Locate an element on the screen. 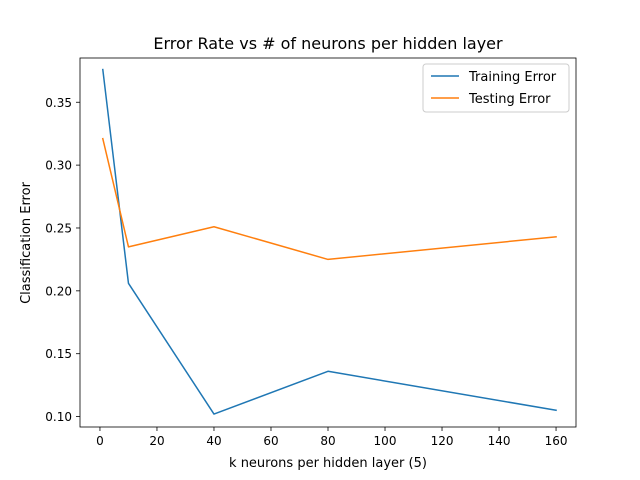 This screenshot has height=480, width=640. x-tick-label: 60 is located at coordinates (270, 441).